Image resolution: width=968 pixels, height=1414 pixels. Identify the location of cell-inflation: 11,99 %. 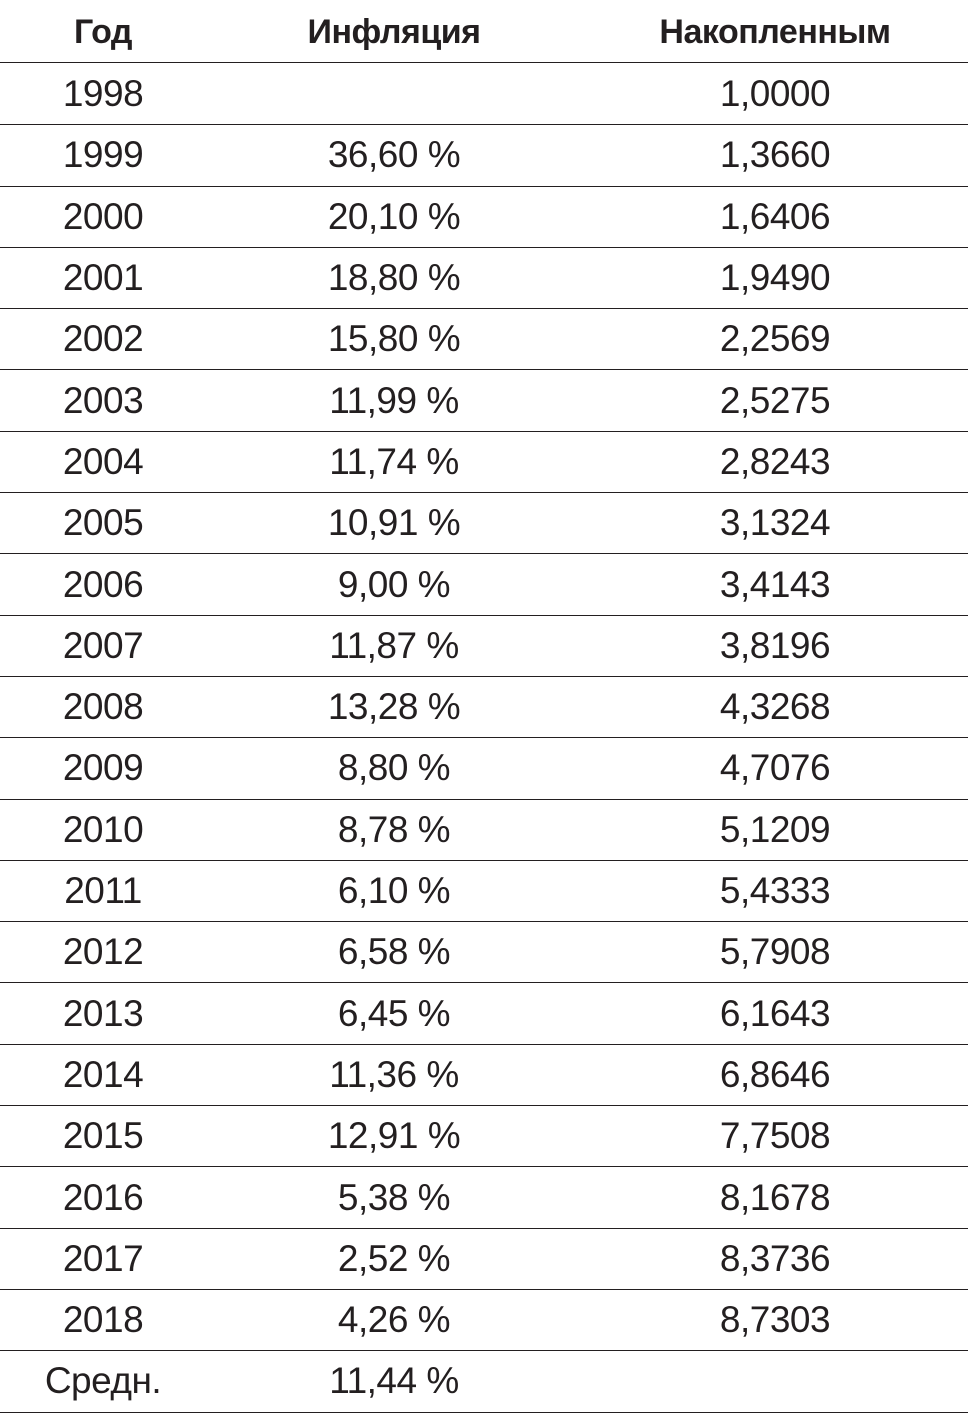
(394, 400).